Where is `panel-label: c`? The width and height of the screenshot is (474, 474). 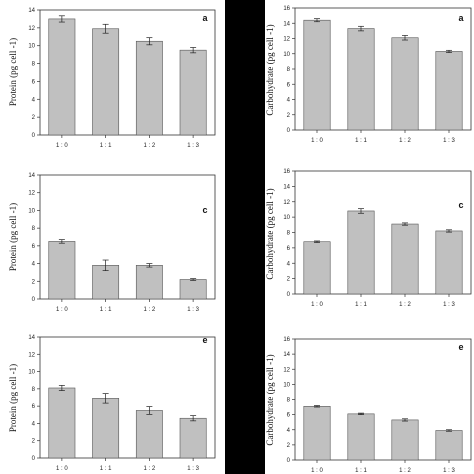 panel-label: c is located at coordinates (460, 205).